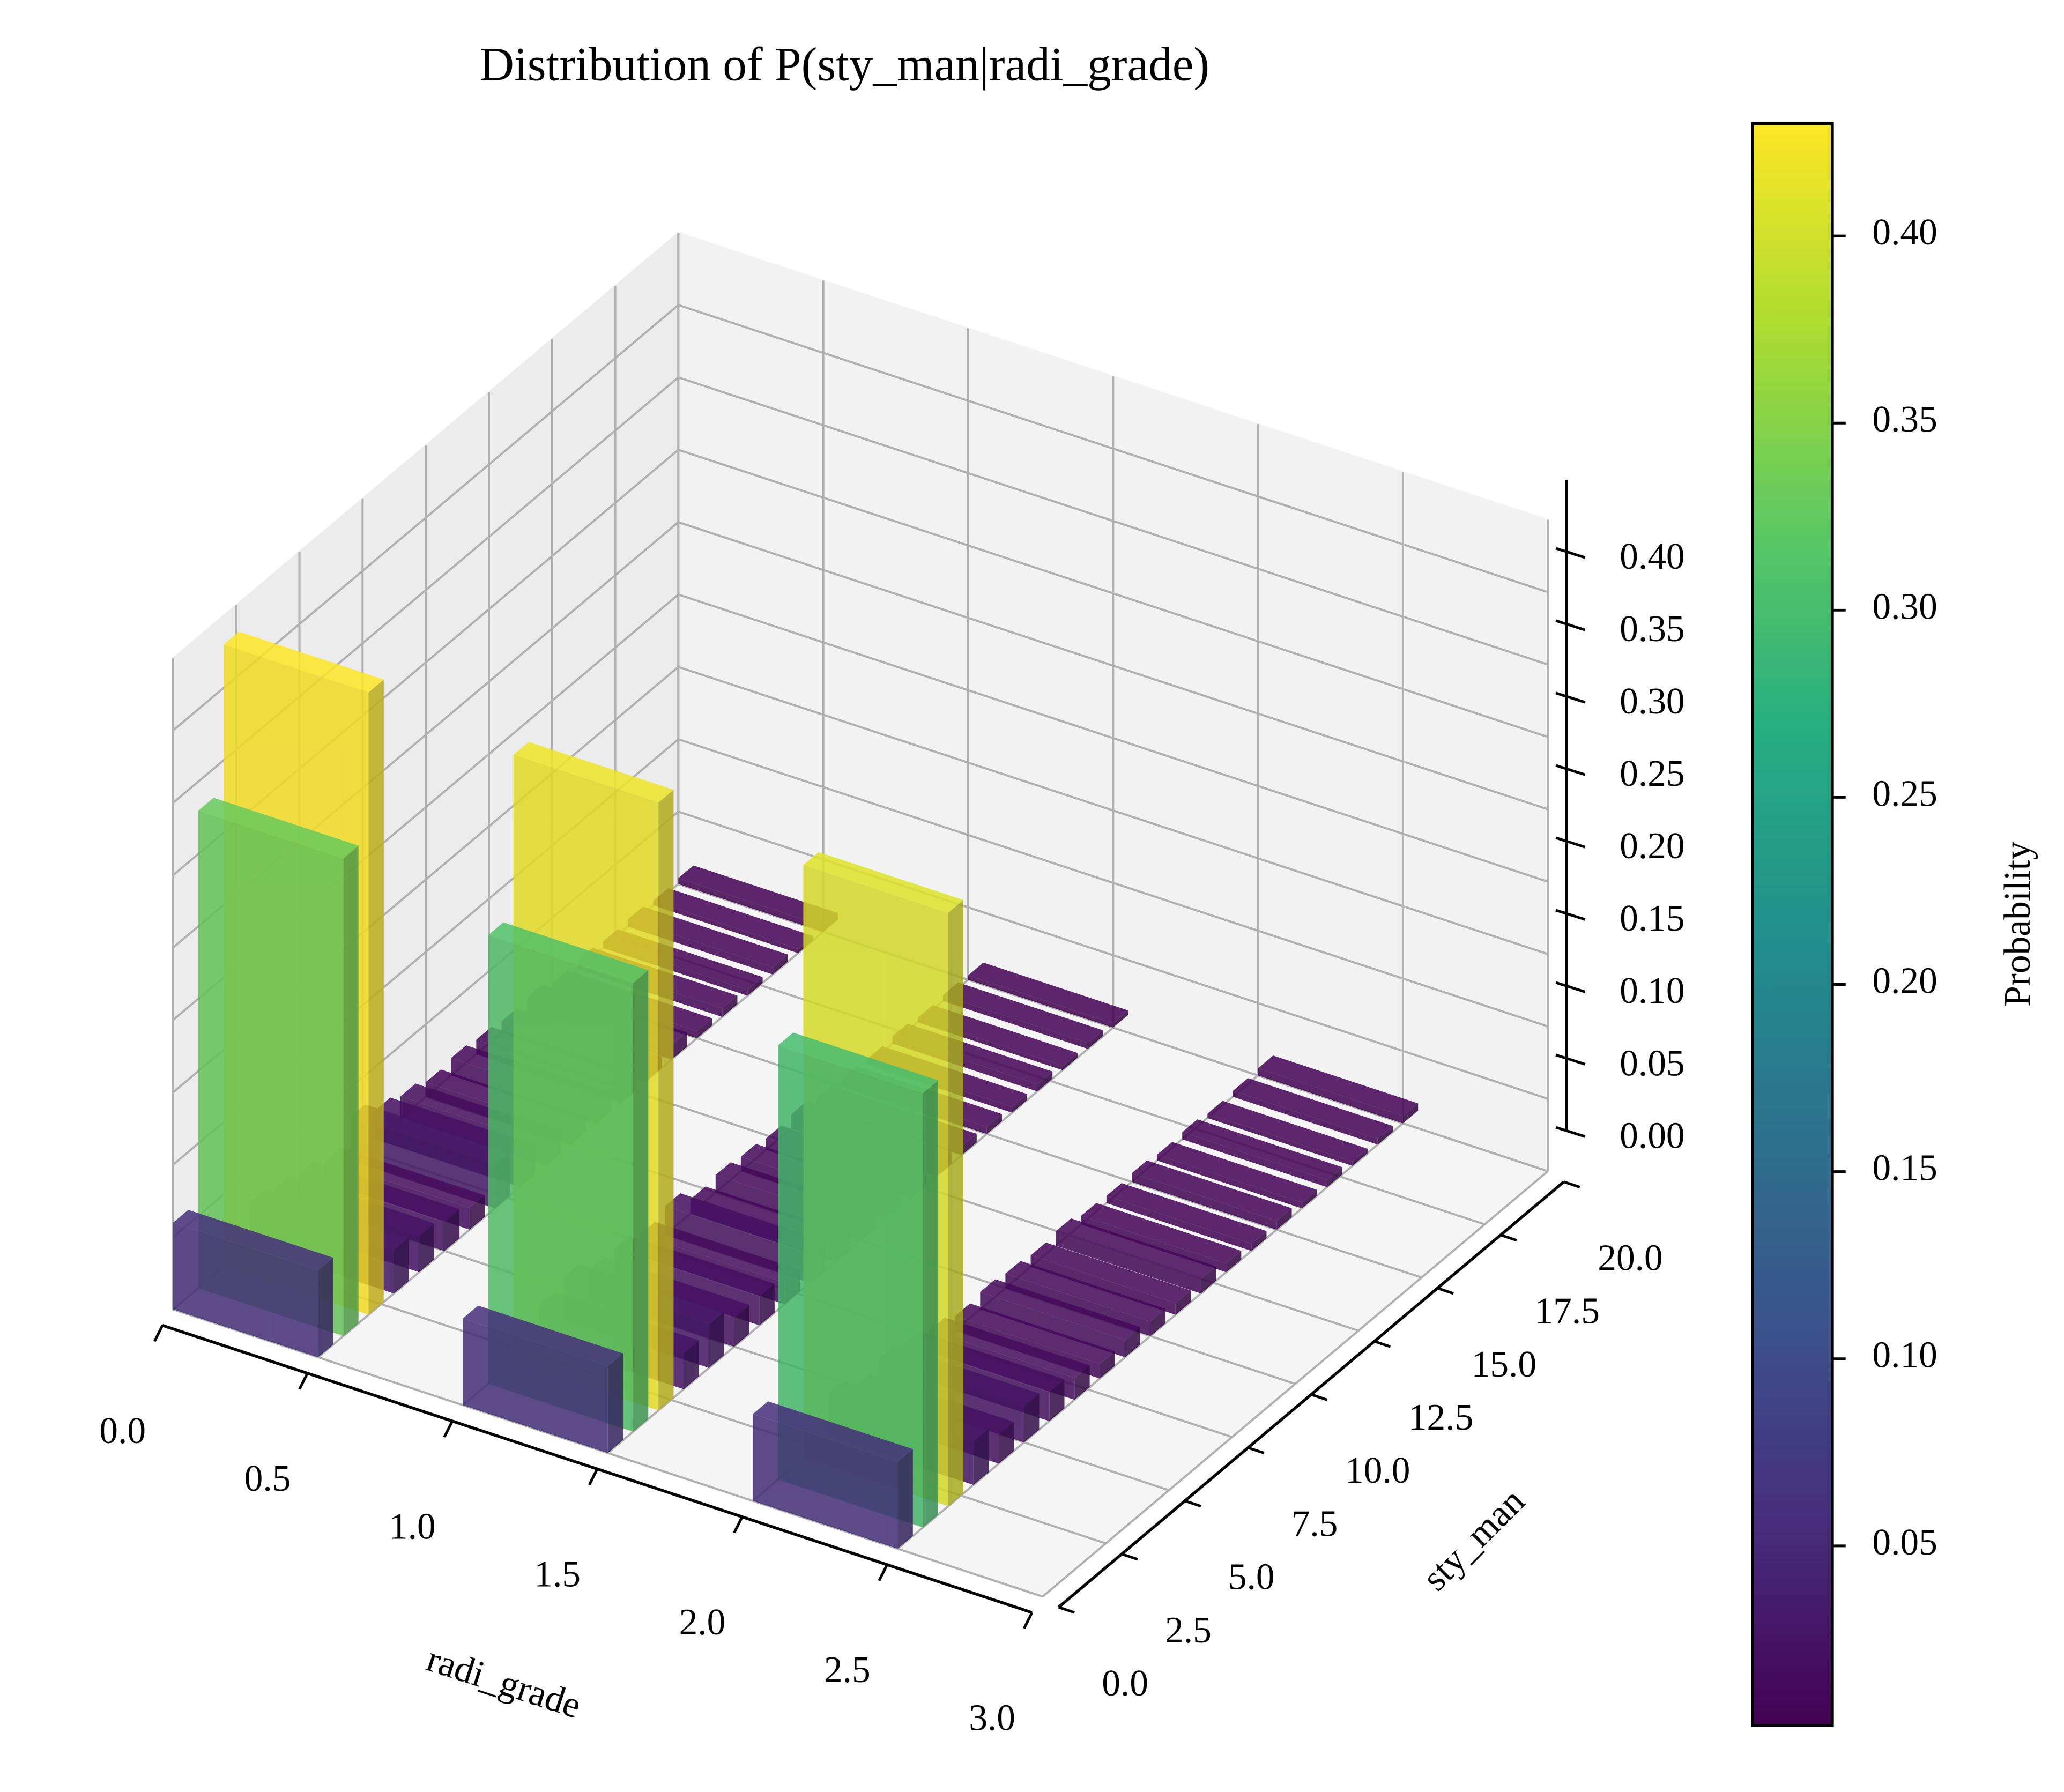 The width and height of the screenshot is (2064, 1792). Describe the element at coordinates (1652, 629) in the screenshot. I see `z-tick-label: 0.35` at that location.